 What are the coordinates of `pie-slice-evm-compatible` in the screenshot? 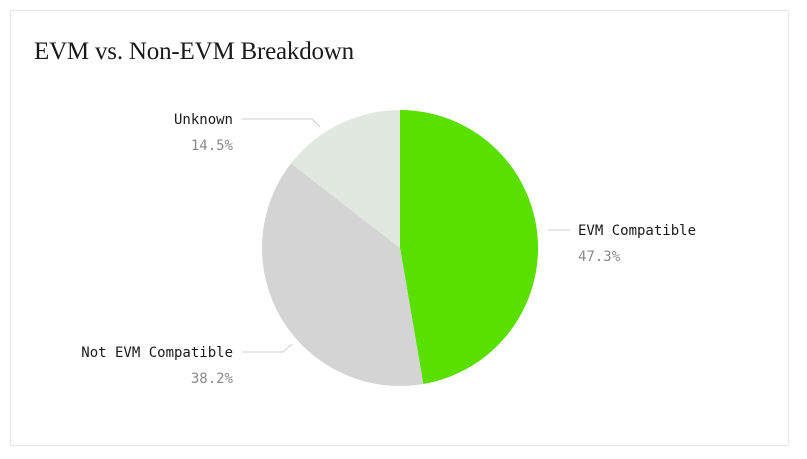 It's located at (469, 247).